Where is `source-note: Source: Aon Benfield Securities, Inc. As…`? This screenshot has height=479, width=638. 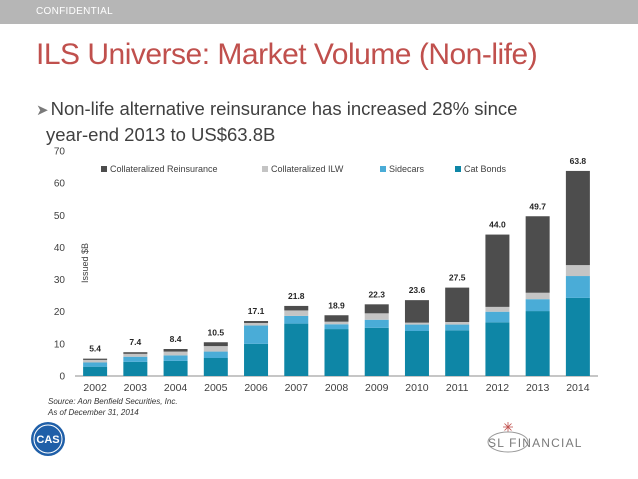 source-note: Source: Aon Benfield Securities, Inc. As… is located at coordinates (113, 407).